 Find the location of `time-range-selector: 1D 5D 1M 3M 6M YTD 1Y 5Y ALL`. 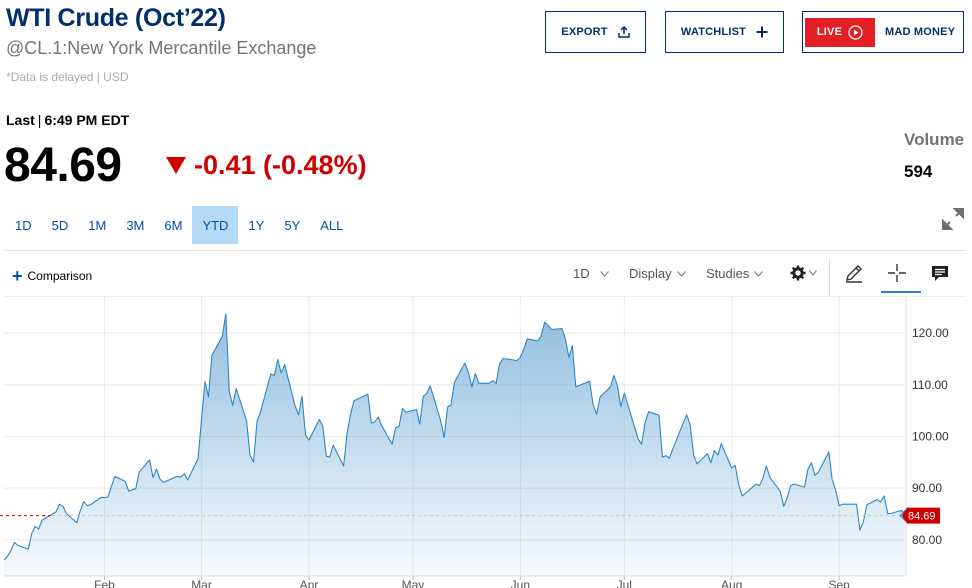

time-range-selector: 1D 5D 1M 3M 6M YTD 1Y 5Y ALL is located at coordinates (179, 225).